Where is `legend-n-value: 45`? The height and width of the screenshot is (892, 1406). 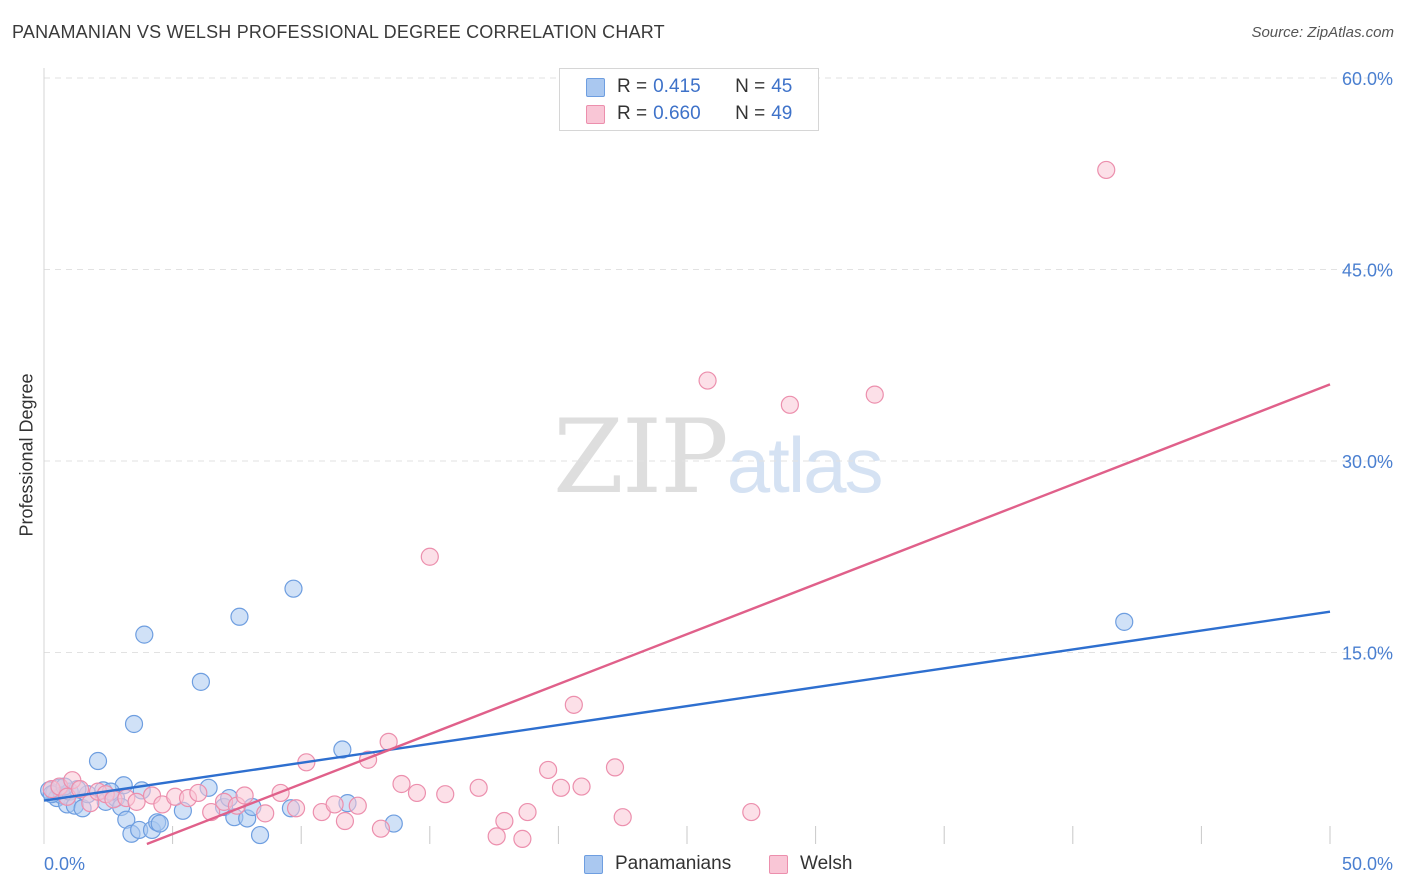
legend-n-value: 45 is located at coordinates (782, 86).